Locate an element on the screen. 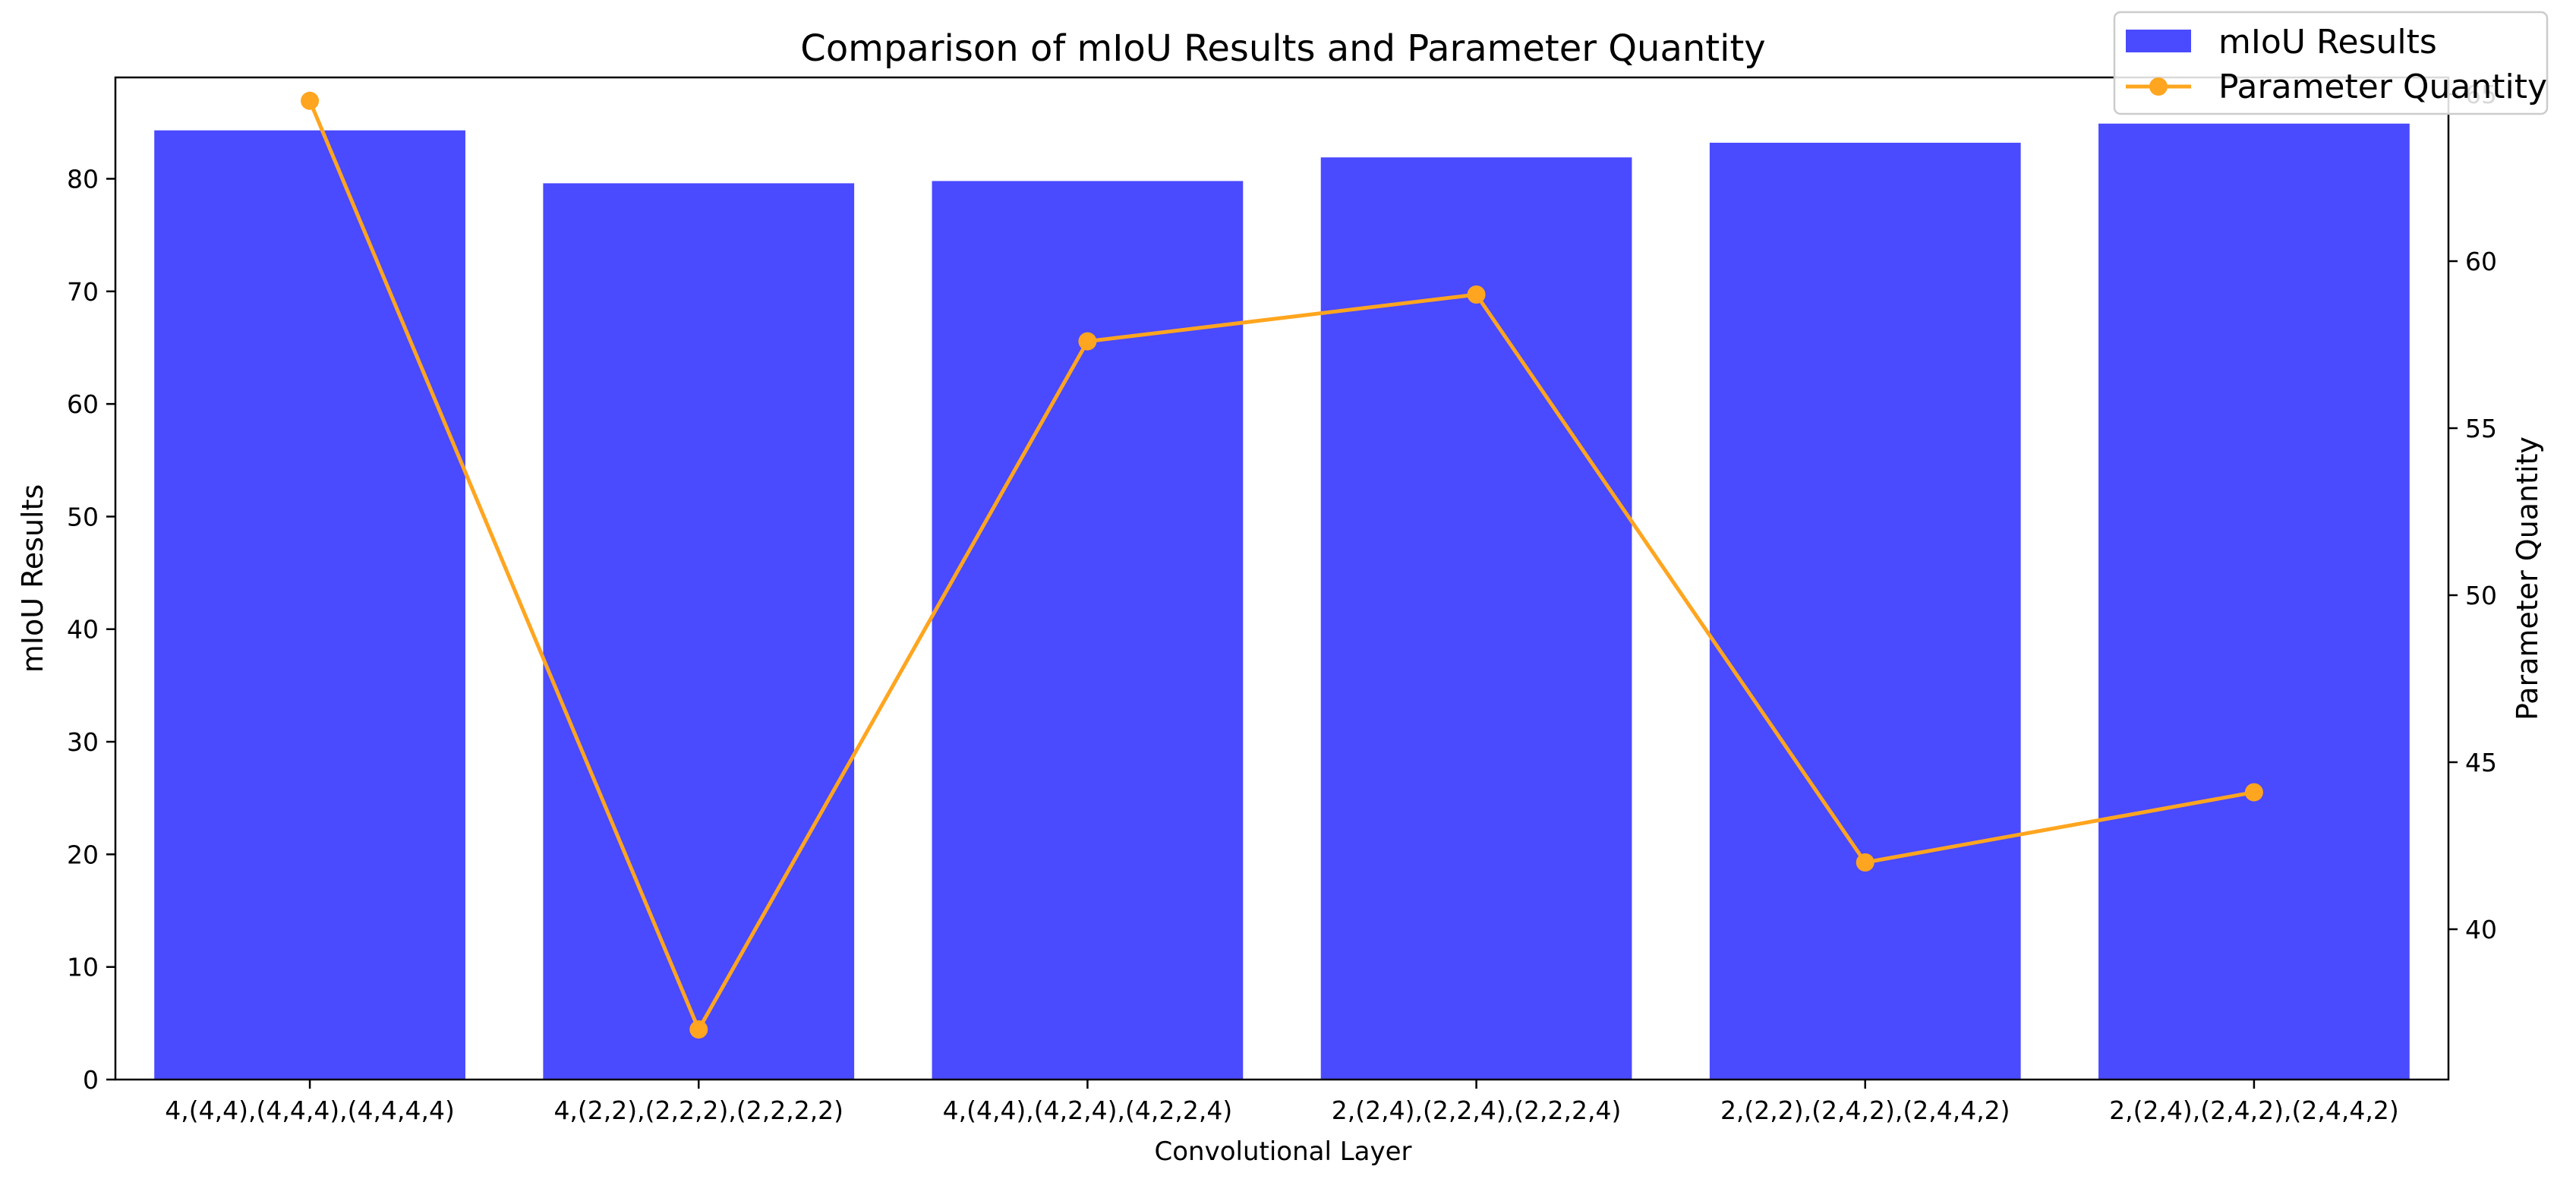 The width and height of the screenshot is (2576, 1179). legend-marker is located at coordinates (2158, 87).